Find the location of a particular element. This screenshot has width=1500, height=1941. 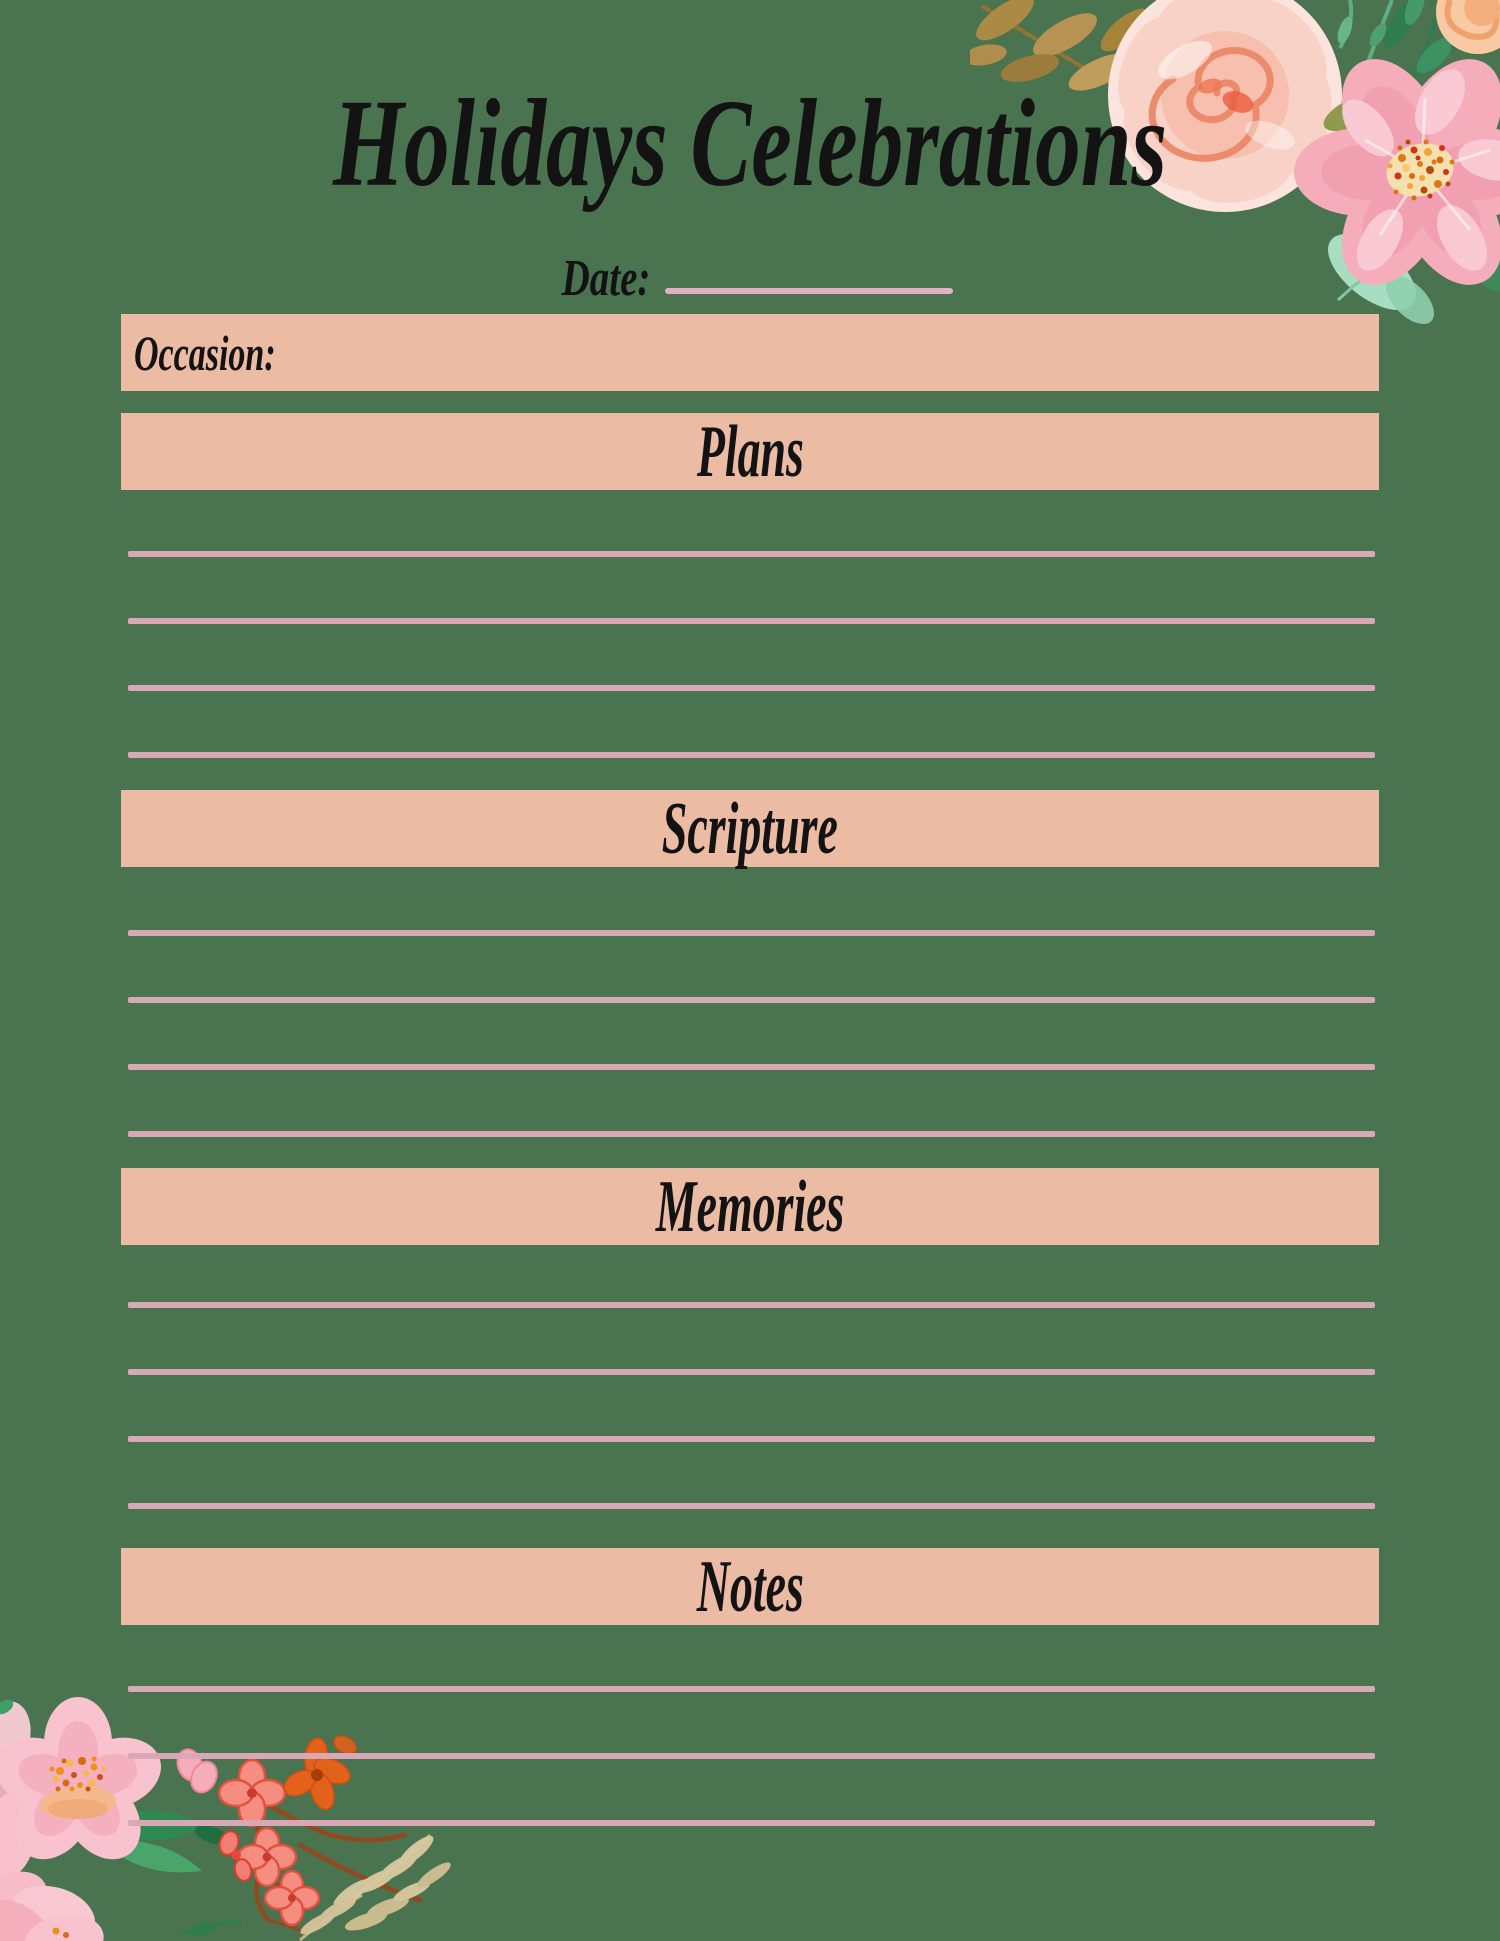

occasion-label: Occasion: is located at coordinates (205, 352).